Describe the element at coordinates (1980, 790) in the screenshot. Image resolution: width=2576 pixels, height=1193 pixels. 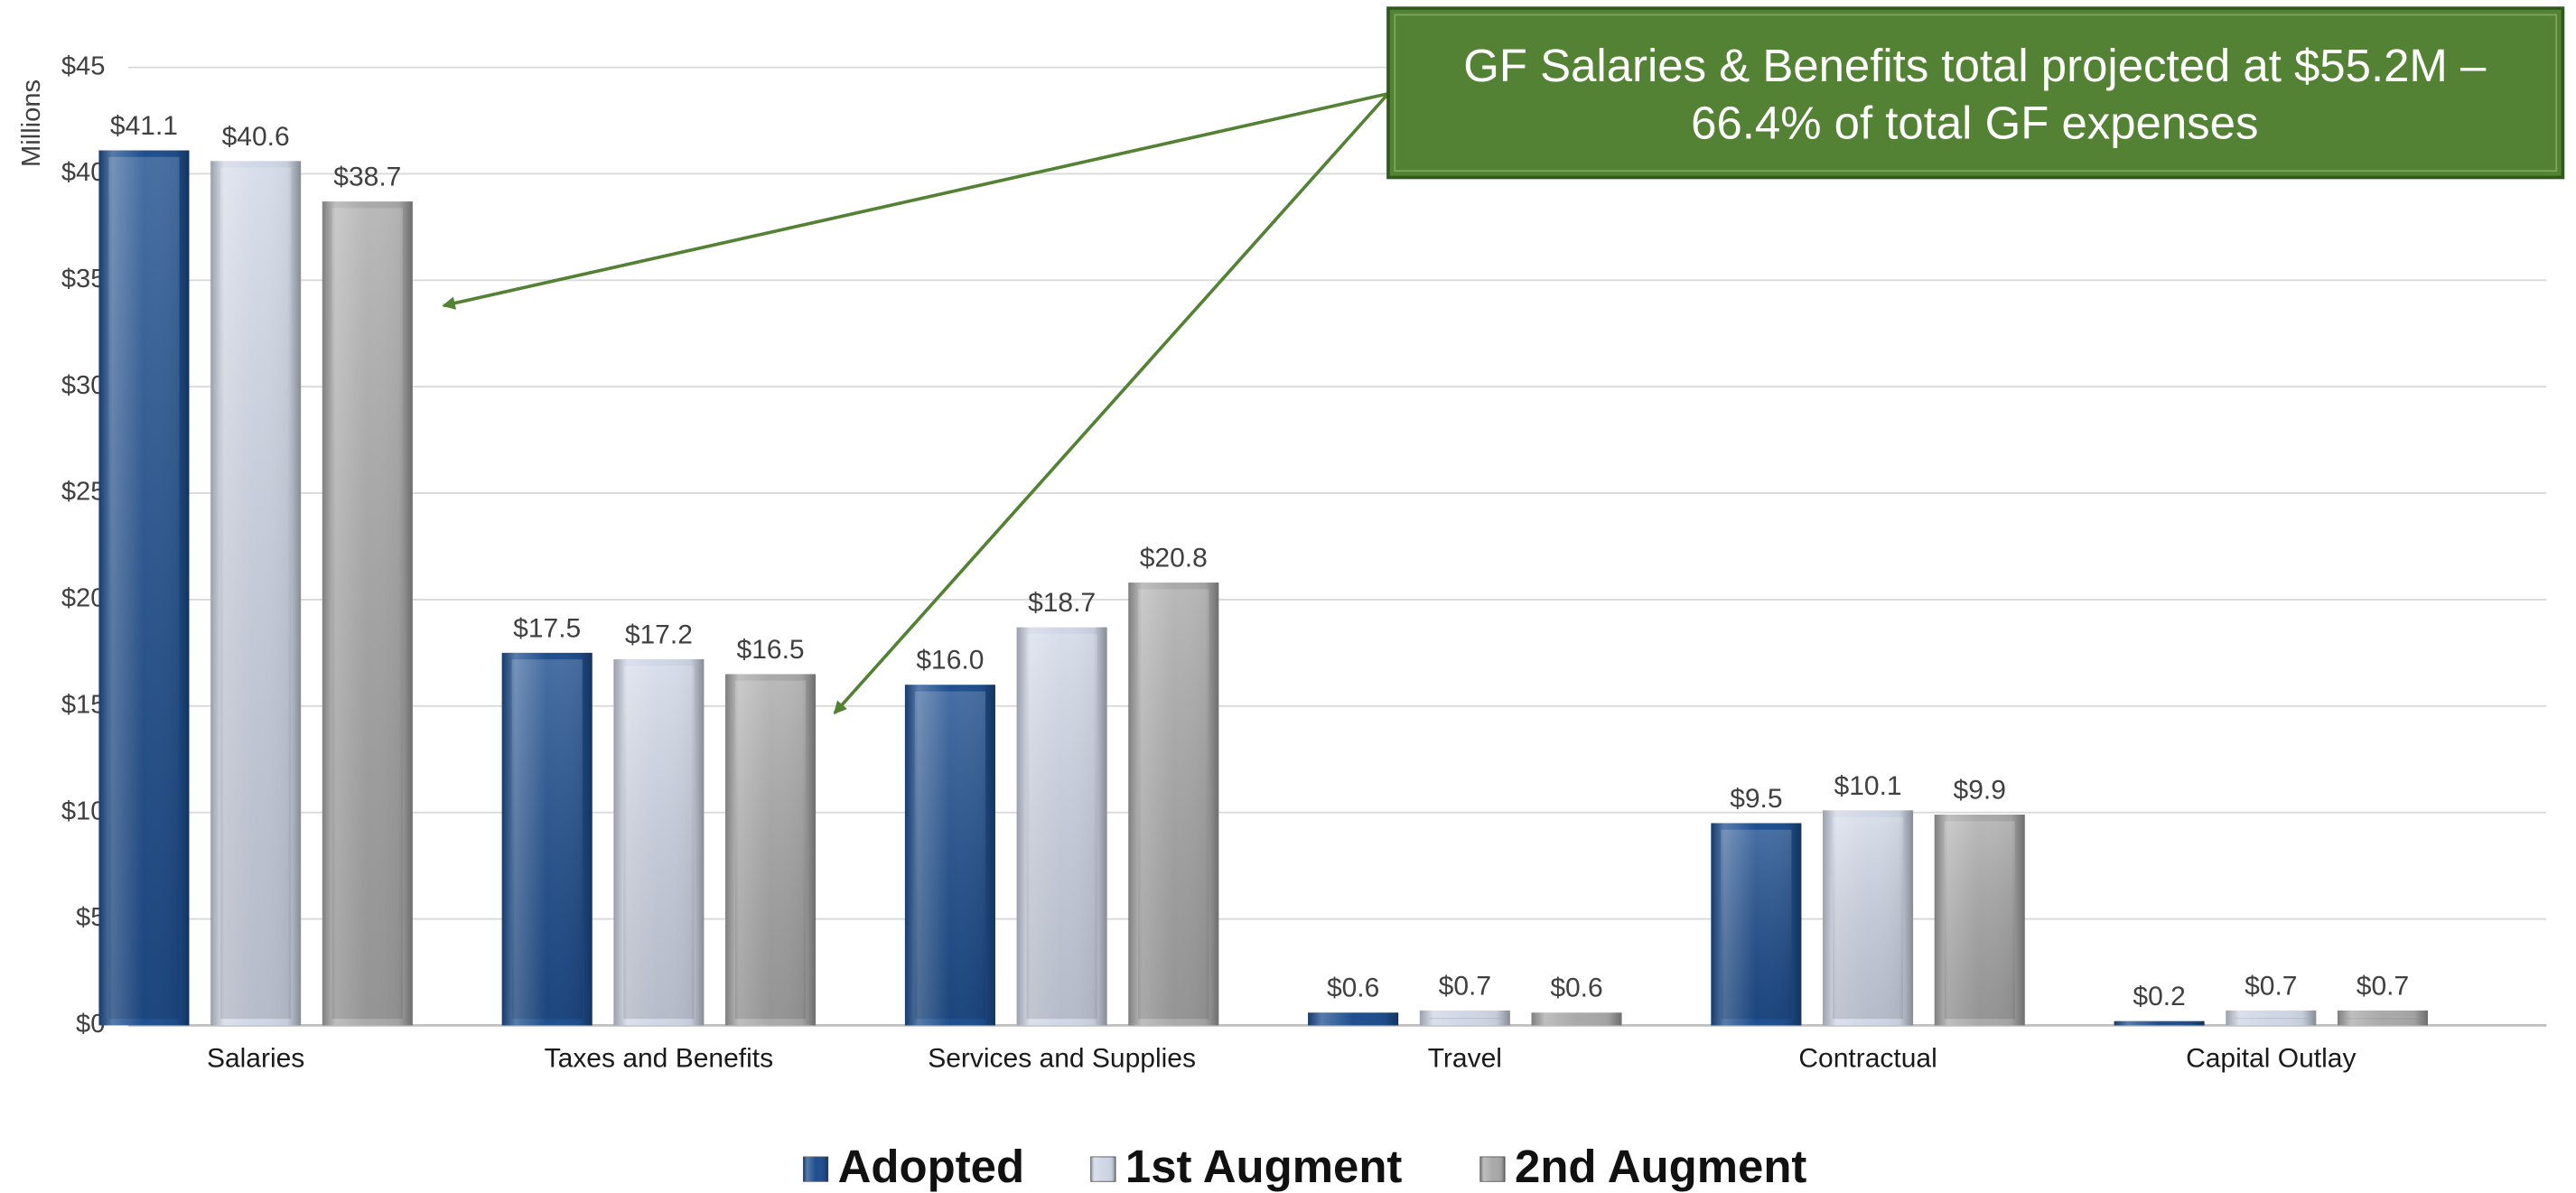
I see `value-label: $9.9` at that location.